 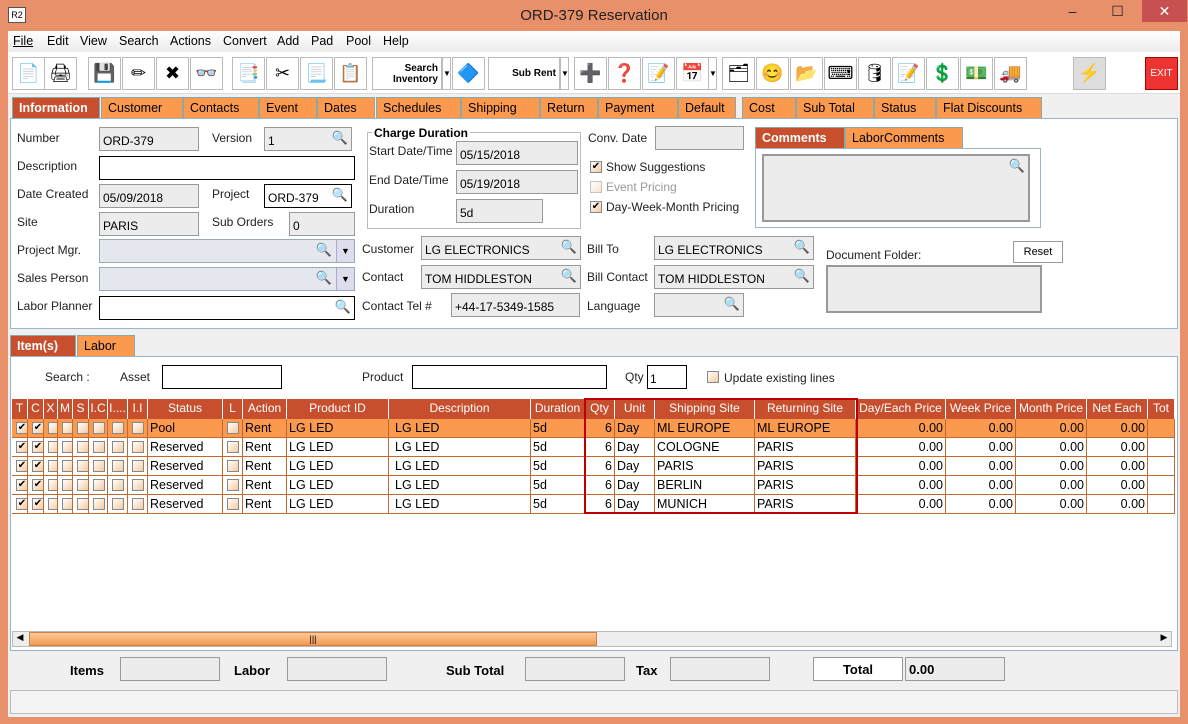 I want to click on row-unit-cell: Day, so click(x=635, y=428).